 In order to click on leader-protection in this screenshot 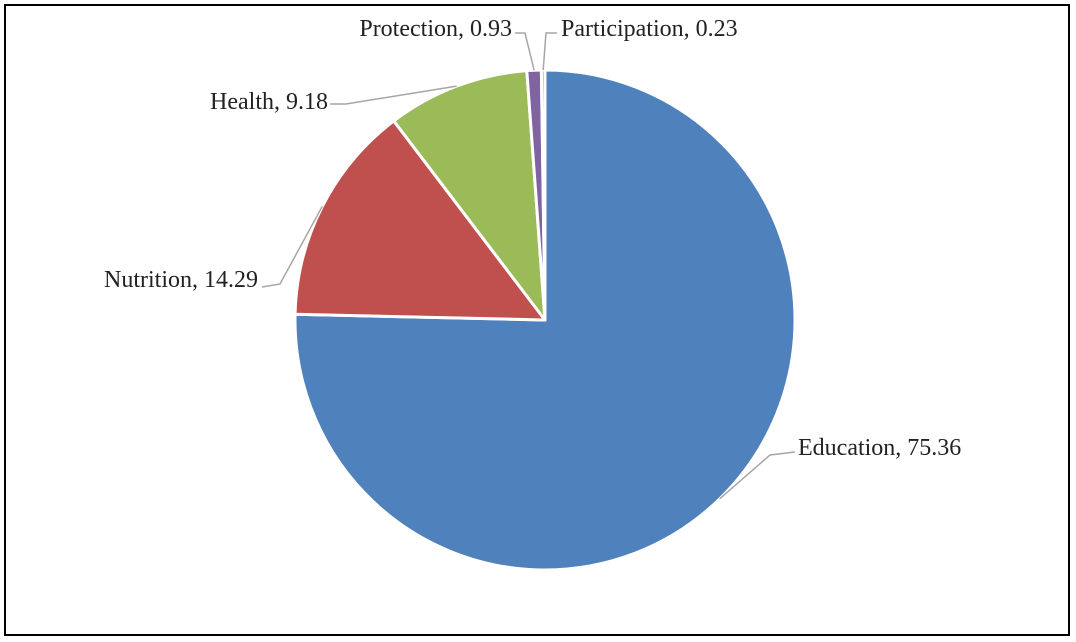, I will do `click(525, 51)`.